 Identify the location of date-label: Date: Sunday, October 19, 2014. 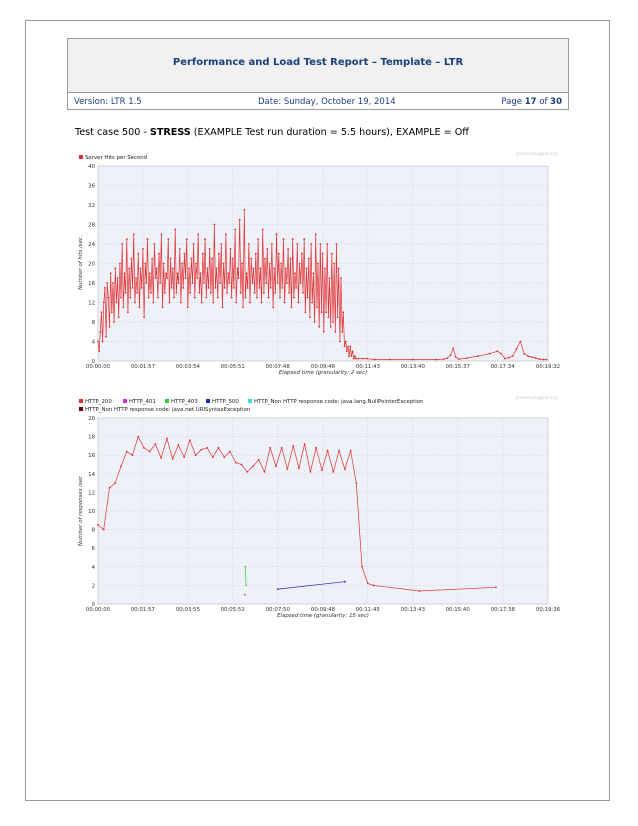
(327, 102).